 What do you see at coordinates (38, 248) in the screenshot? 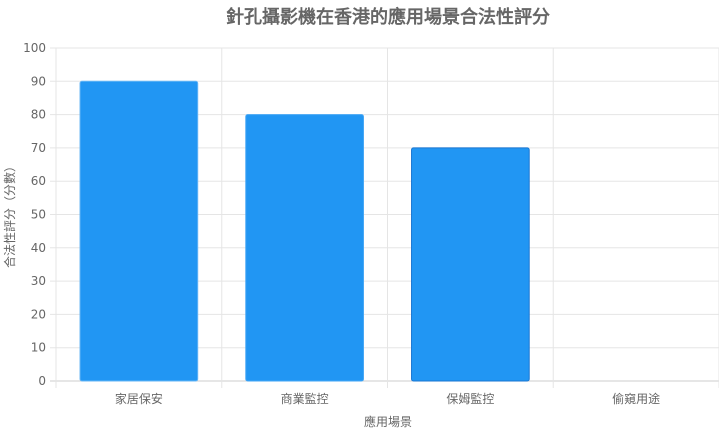
I see `y-tick-label: 40` at bounding box center [38, 248].